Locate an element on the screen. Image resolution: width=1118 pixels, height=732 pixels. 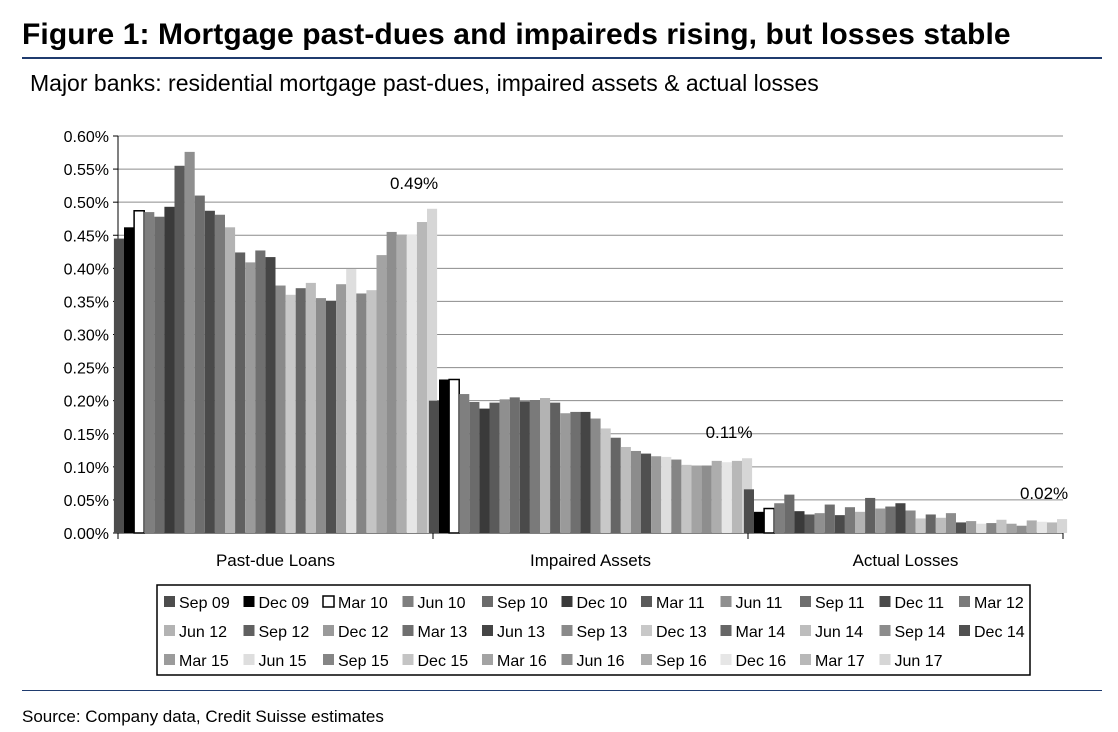
y-tick-label: 0.50% is located at coordinates (86, 203).